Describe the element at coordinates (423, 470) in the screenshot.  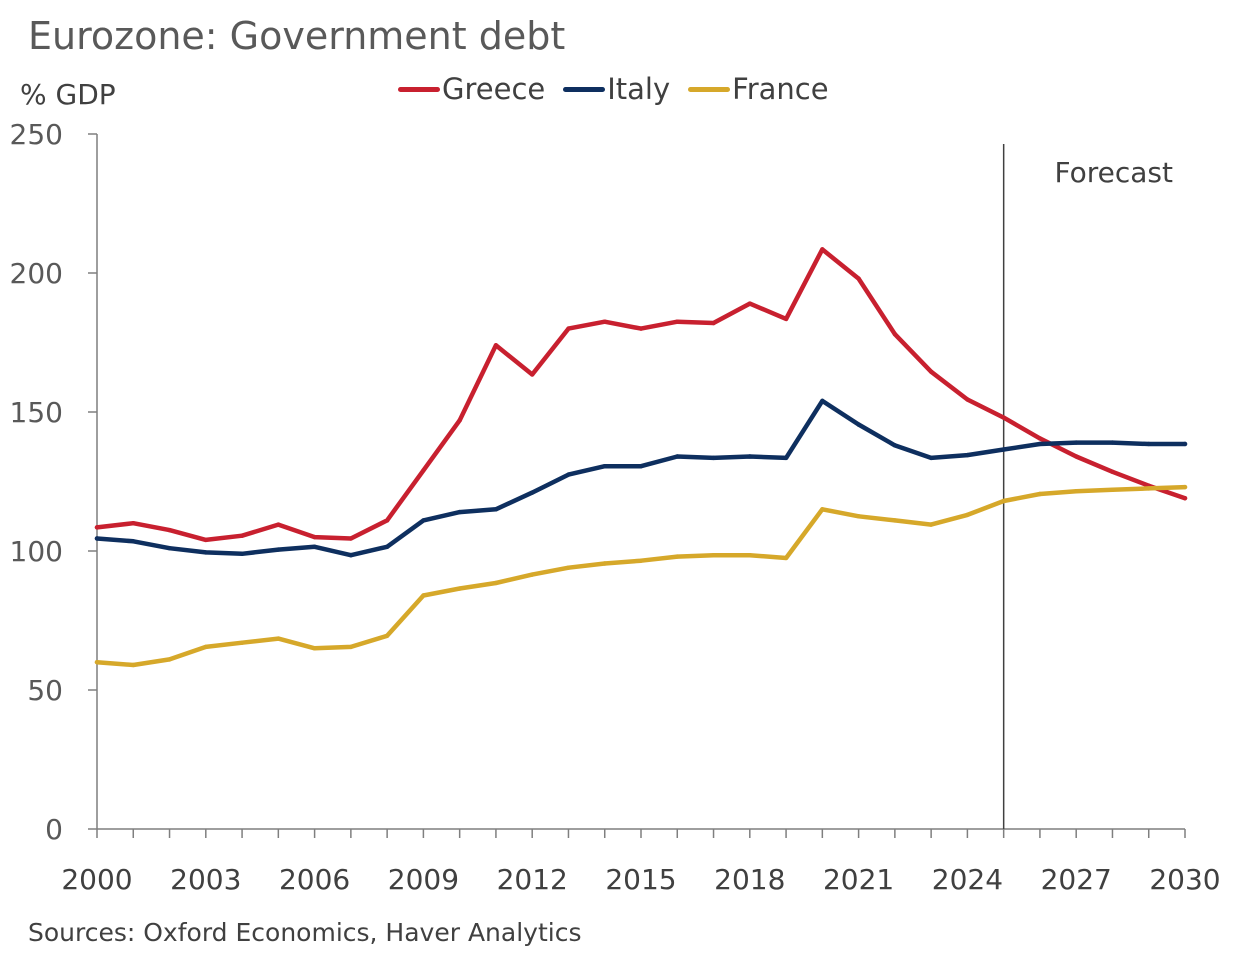
I see `data-point-greece-2009` at that location.